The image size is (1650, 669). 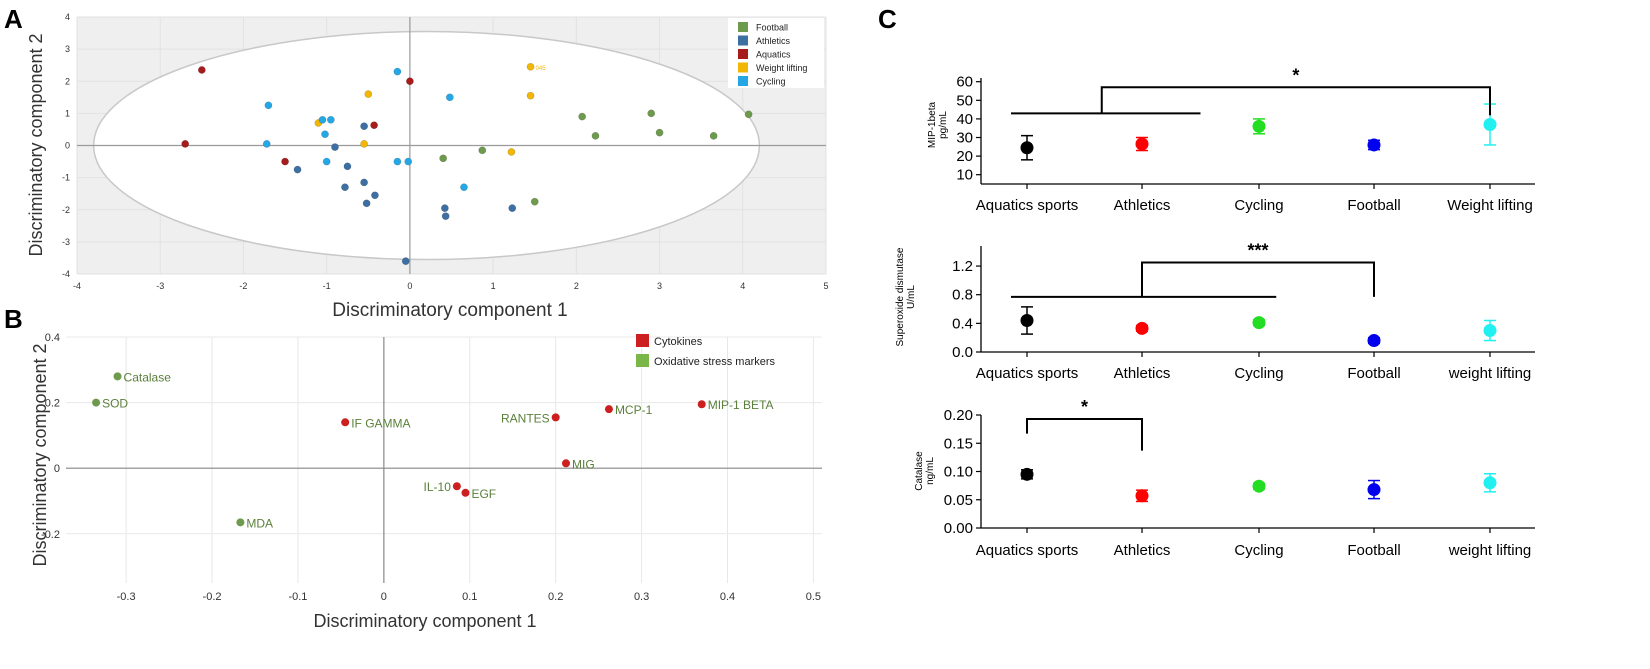 I want to click on panel-b-x-tick-label: 0.2, so click(x=555, y=597).